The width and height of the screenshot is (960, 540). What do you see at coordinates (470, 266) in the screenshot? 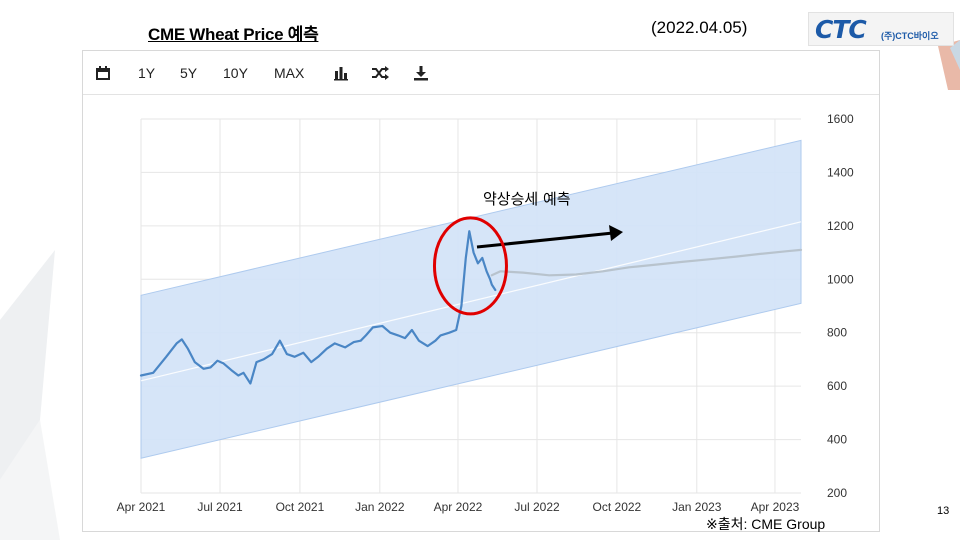
I see `annotation-circle` at bounding box center [470, 266].